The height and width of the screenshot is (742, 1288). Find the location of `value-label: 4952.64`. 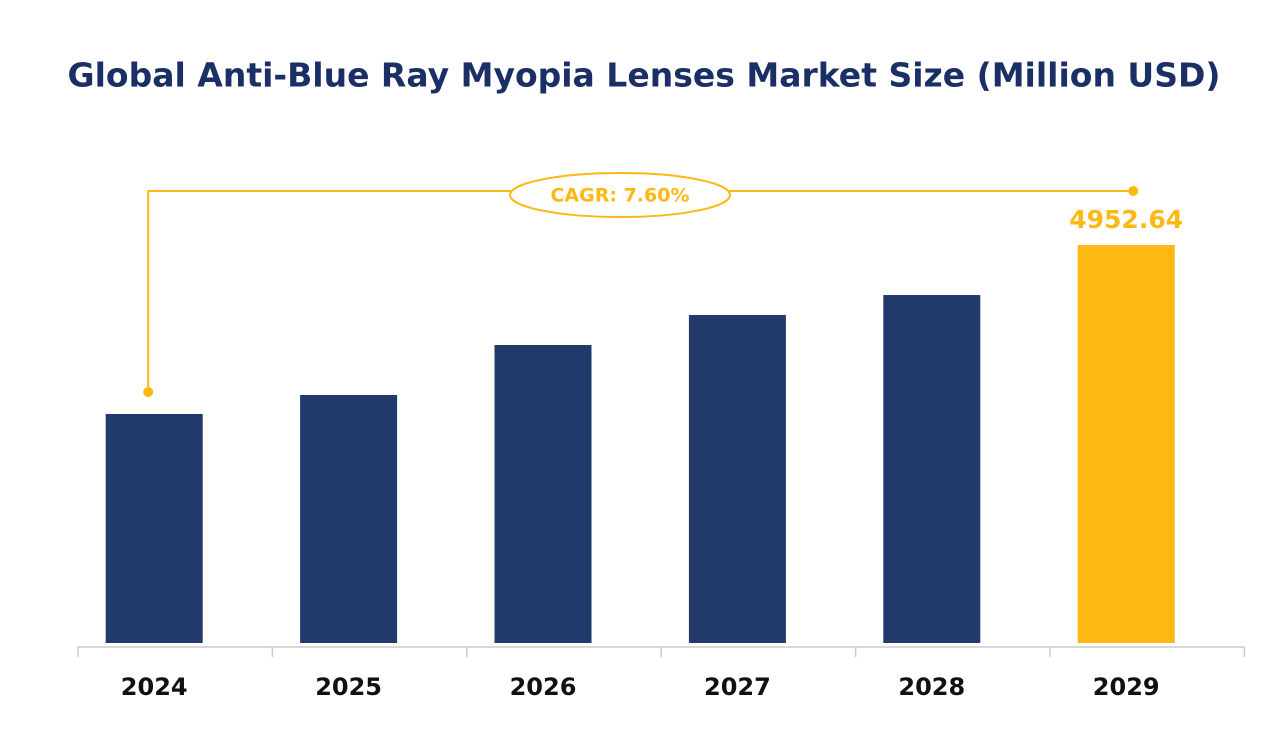

value-label: 4952.64 is located at coordinates (1126, 219).